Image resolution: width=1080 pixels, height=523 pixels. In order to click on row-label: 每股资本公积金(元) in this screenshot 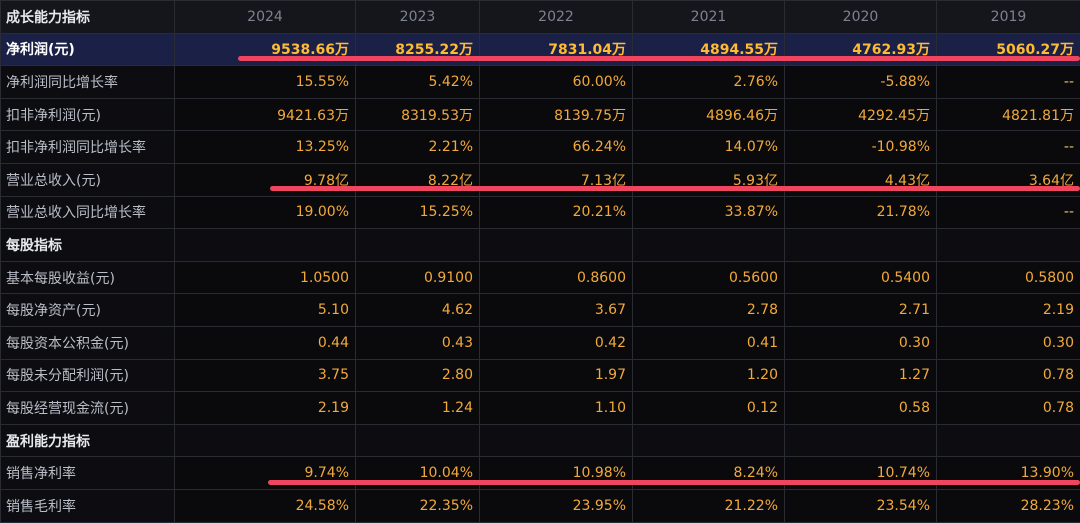, I will do `click(88, 342)`.